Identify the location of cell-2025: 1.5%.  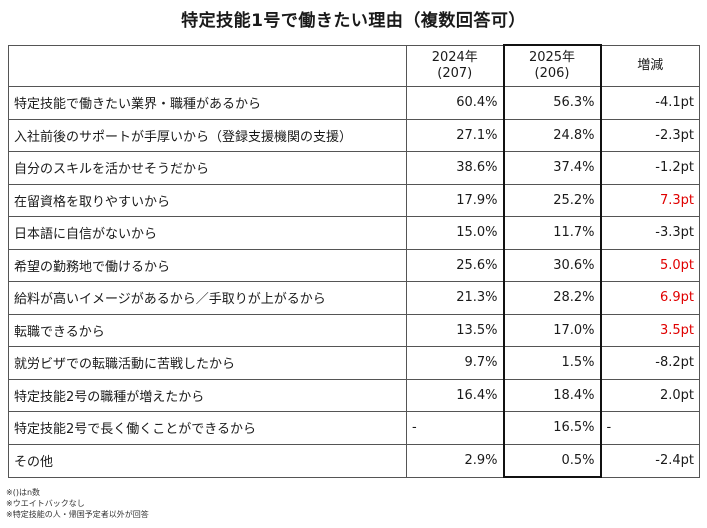
(552, 363).